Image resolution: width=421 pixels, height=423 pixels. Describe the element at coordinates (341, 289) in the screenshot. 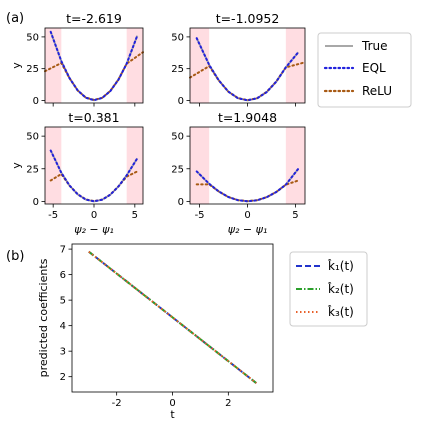

I see `legend-k2-label: k̂₂(t)` at that location.